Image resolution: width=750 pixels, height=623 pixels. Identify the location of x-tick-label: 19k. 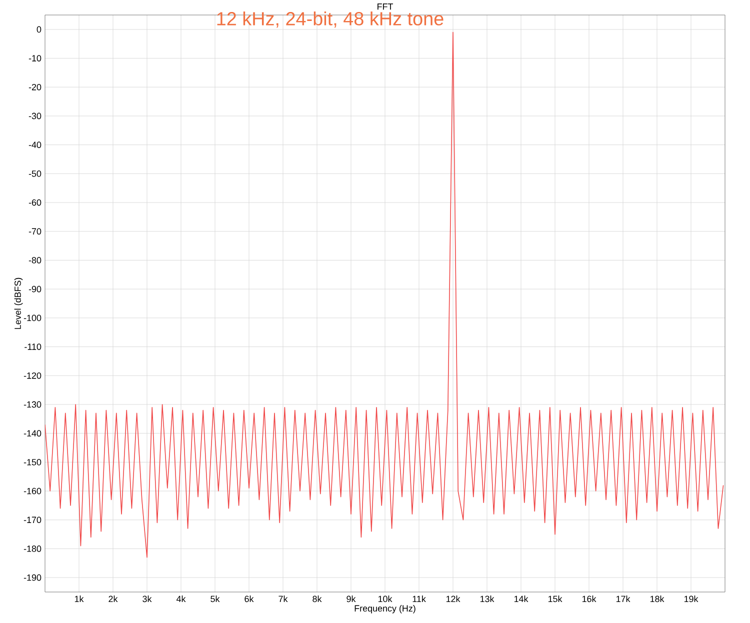
(691, 599).